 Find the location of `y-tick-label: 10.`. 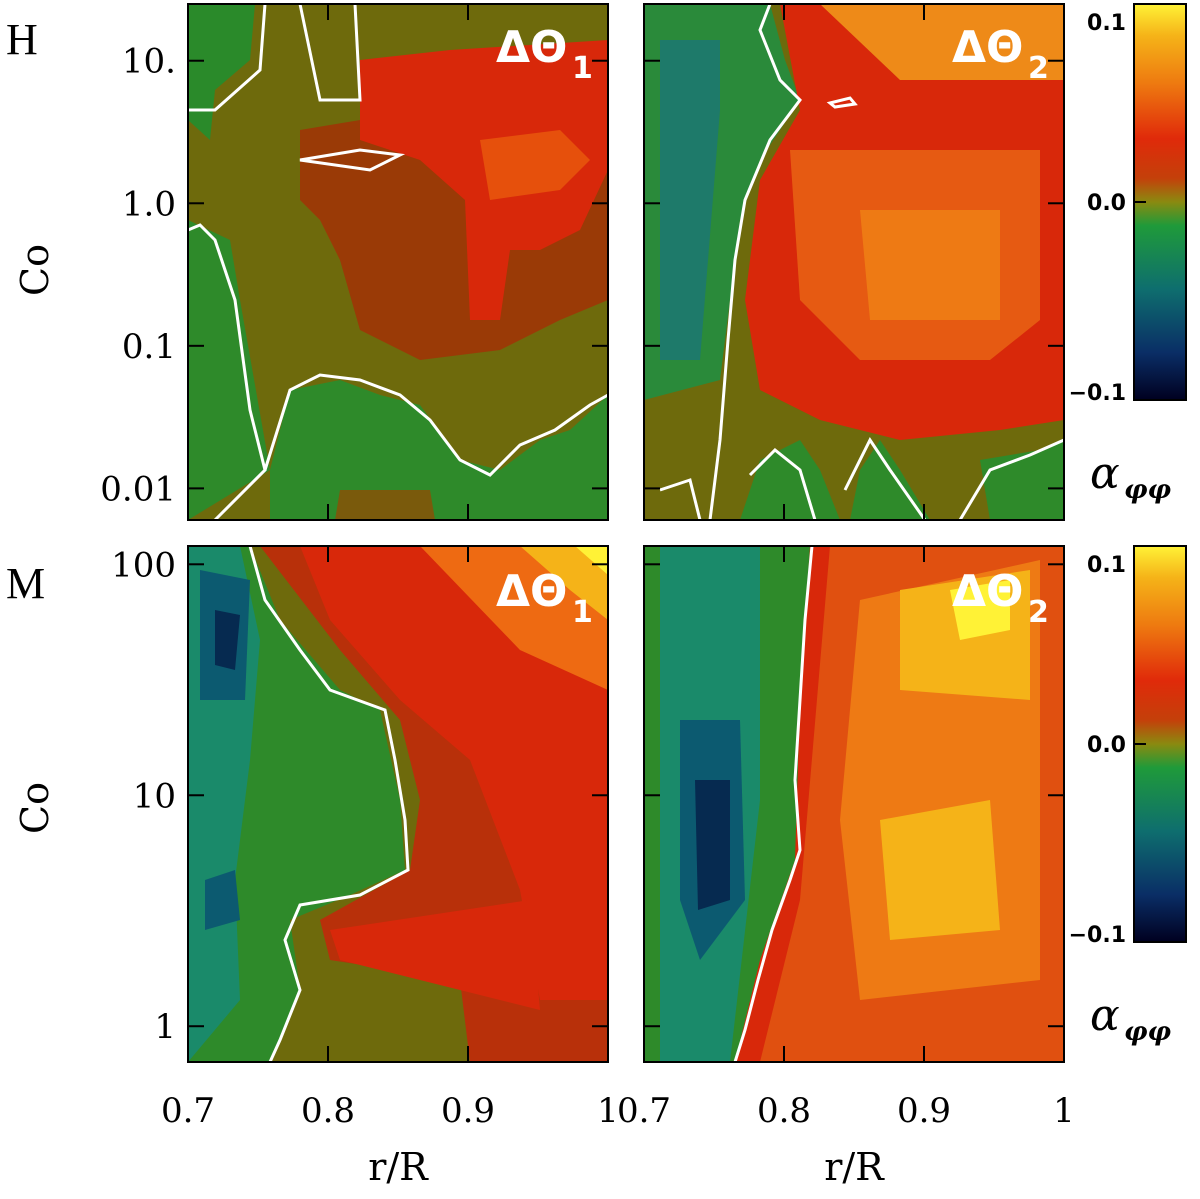

y-tick-label: 10. is located at coordinates (149, 62).